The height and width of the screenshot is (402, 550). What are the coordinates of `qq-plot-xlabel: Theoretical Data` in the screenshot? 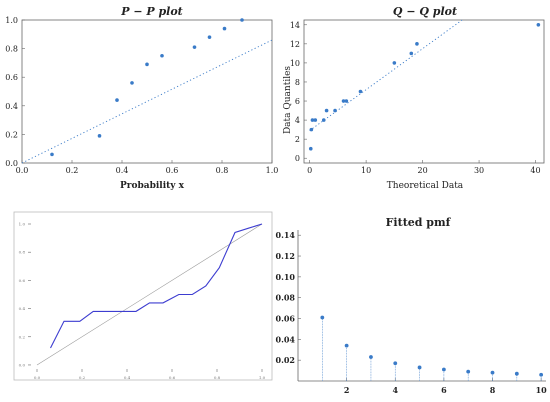 It's located at (425, 186).